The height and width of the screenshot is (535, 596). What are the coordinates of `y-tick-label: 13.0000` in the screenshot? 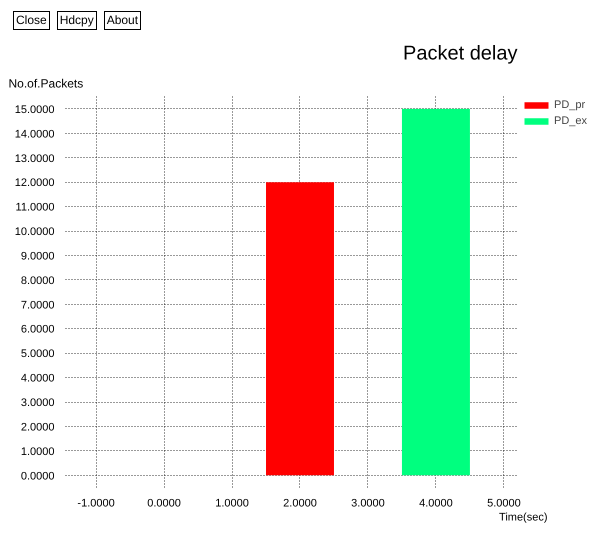 It's located at (34, 158).